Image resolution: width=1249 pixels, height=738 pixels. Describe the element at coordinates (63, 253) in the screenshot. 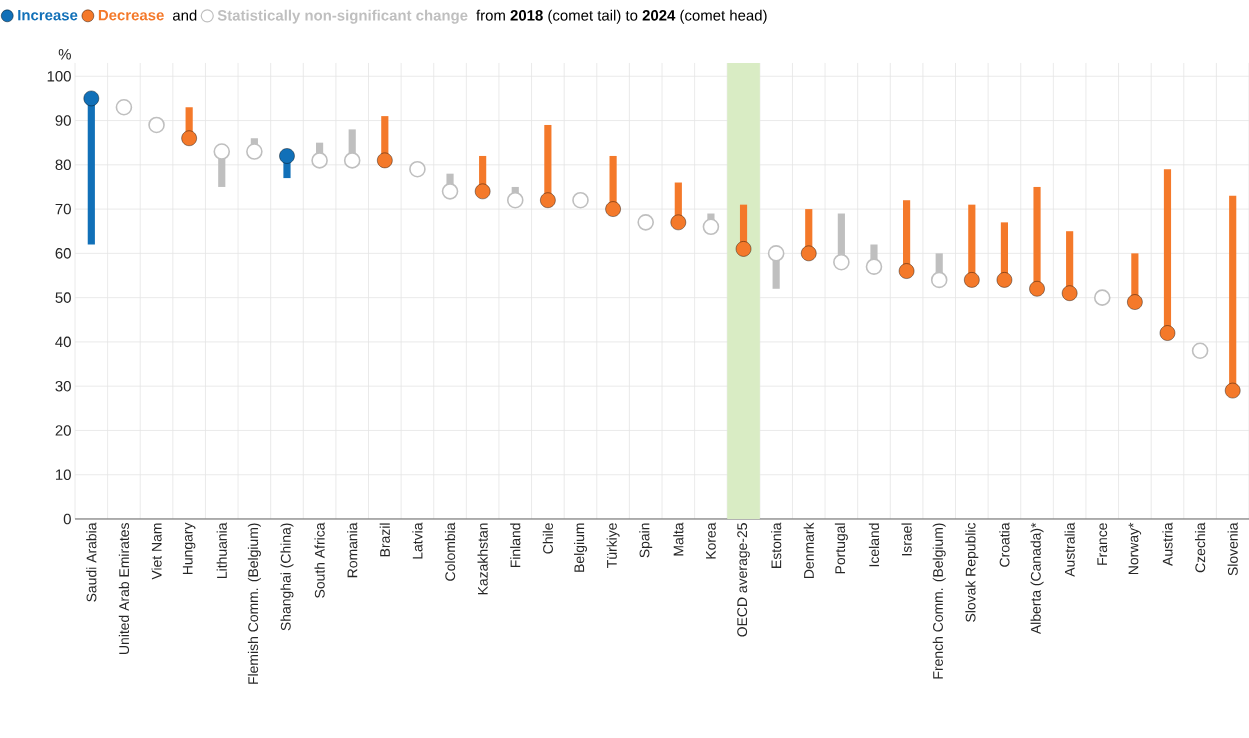

I see `y-tick-label: 60` at that location.